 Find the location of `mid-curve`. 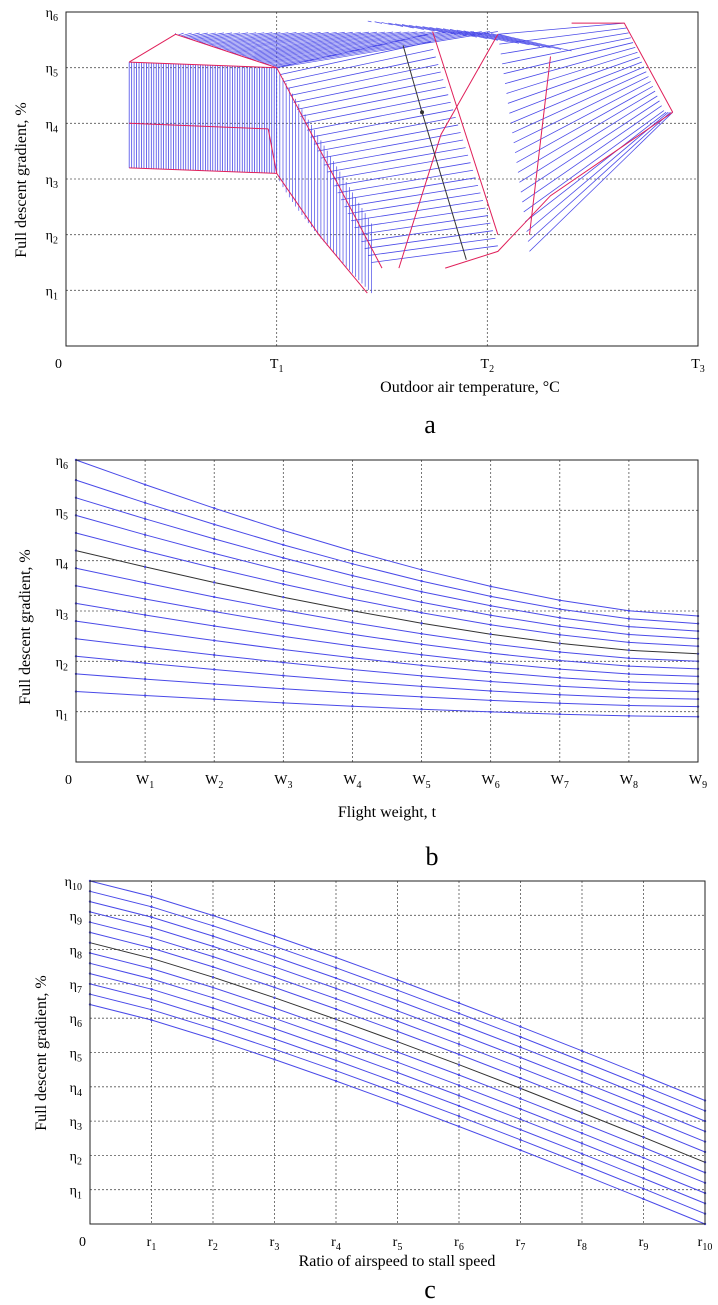

mid-curve is located at coordinates (434, 152).